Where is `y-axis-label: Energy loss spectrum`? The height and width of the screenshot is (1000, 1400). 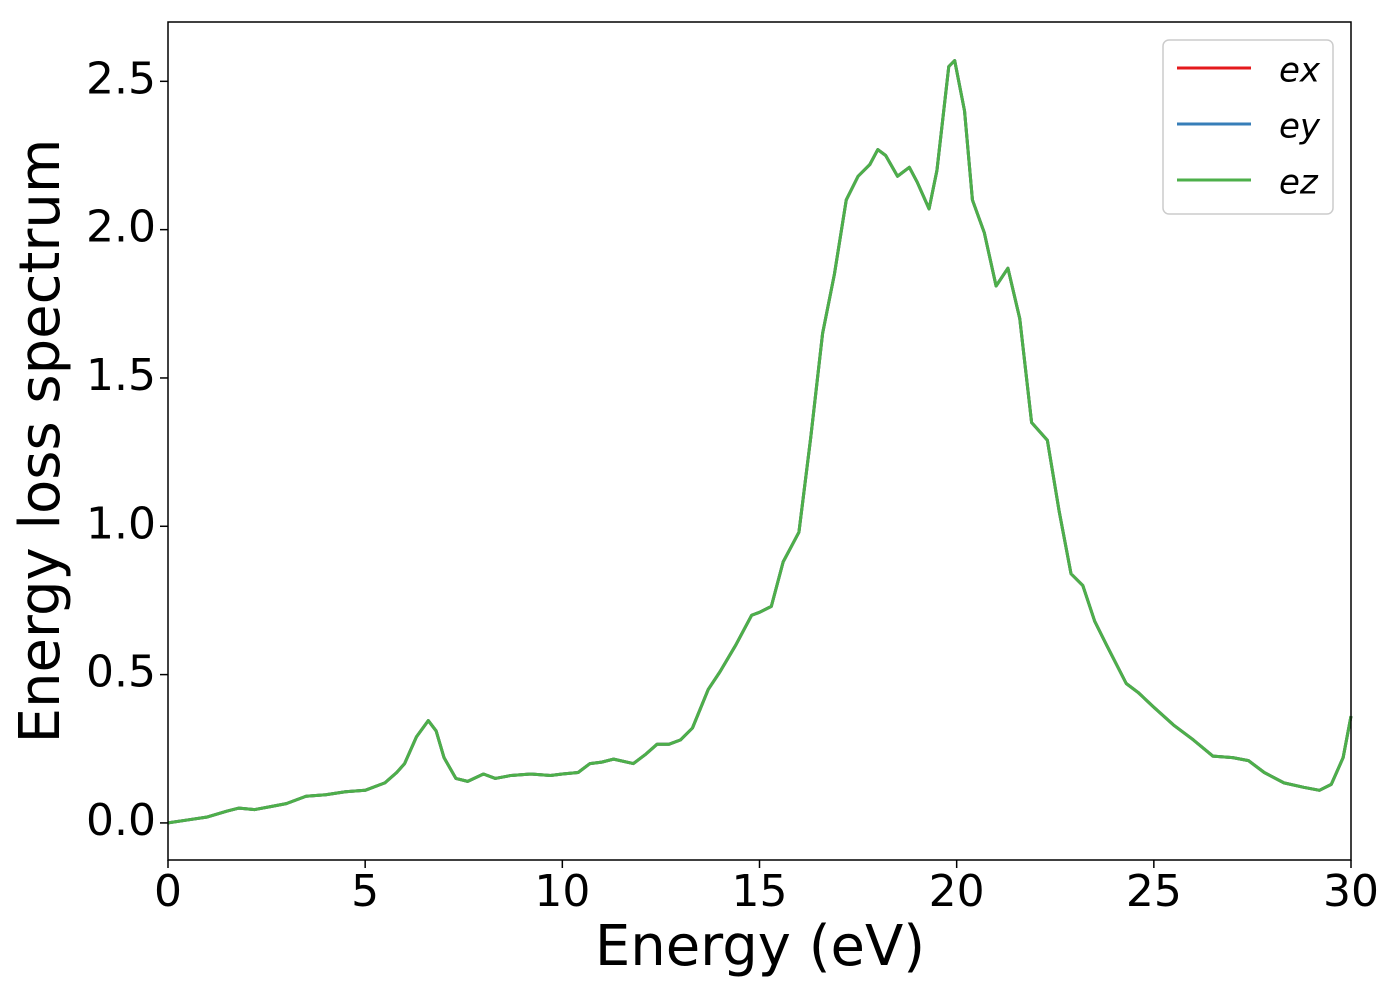
y-axis-label: Energy loss spectrum is located at coordinates (40, 441).